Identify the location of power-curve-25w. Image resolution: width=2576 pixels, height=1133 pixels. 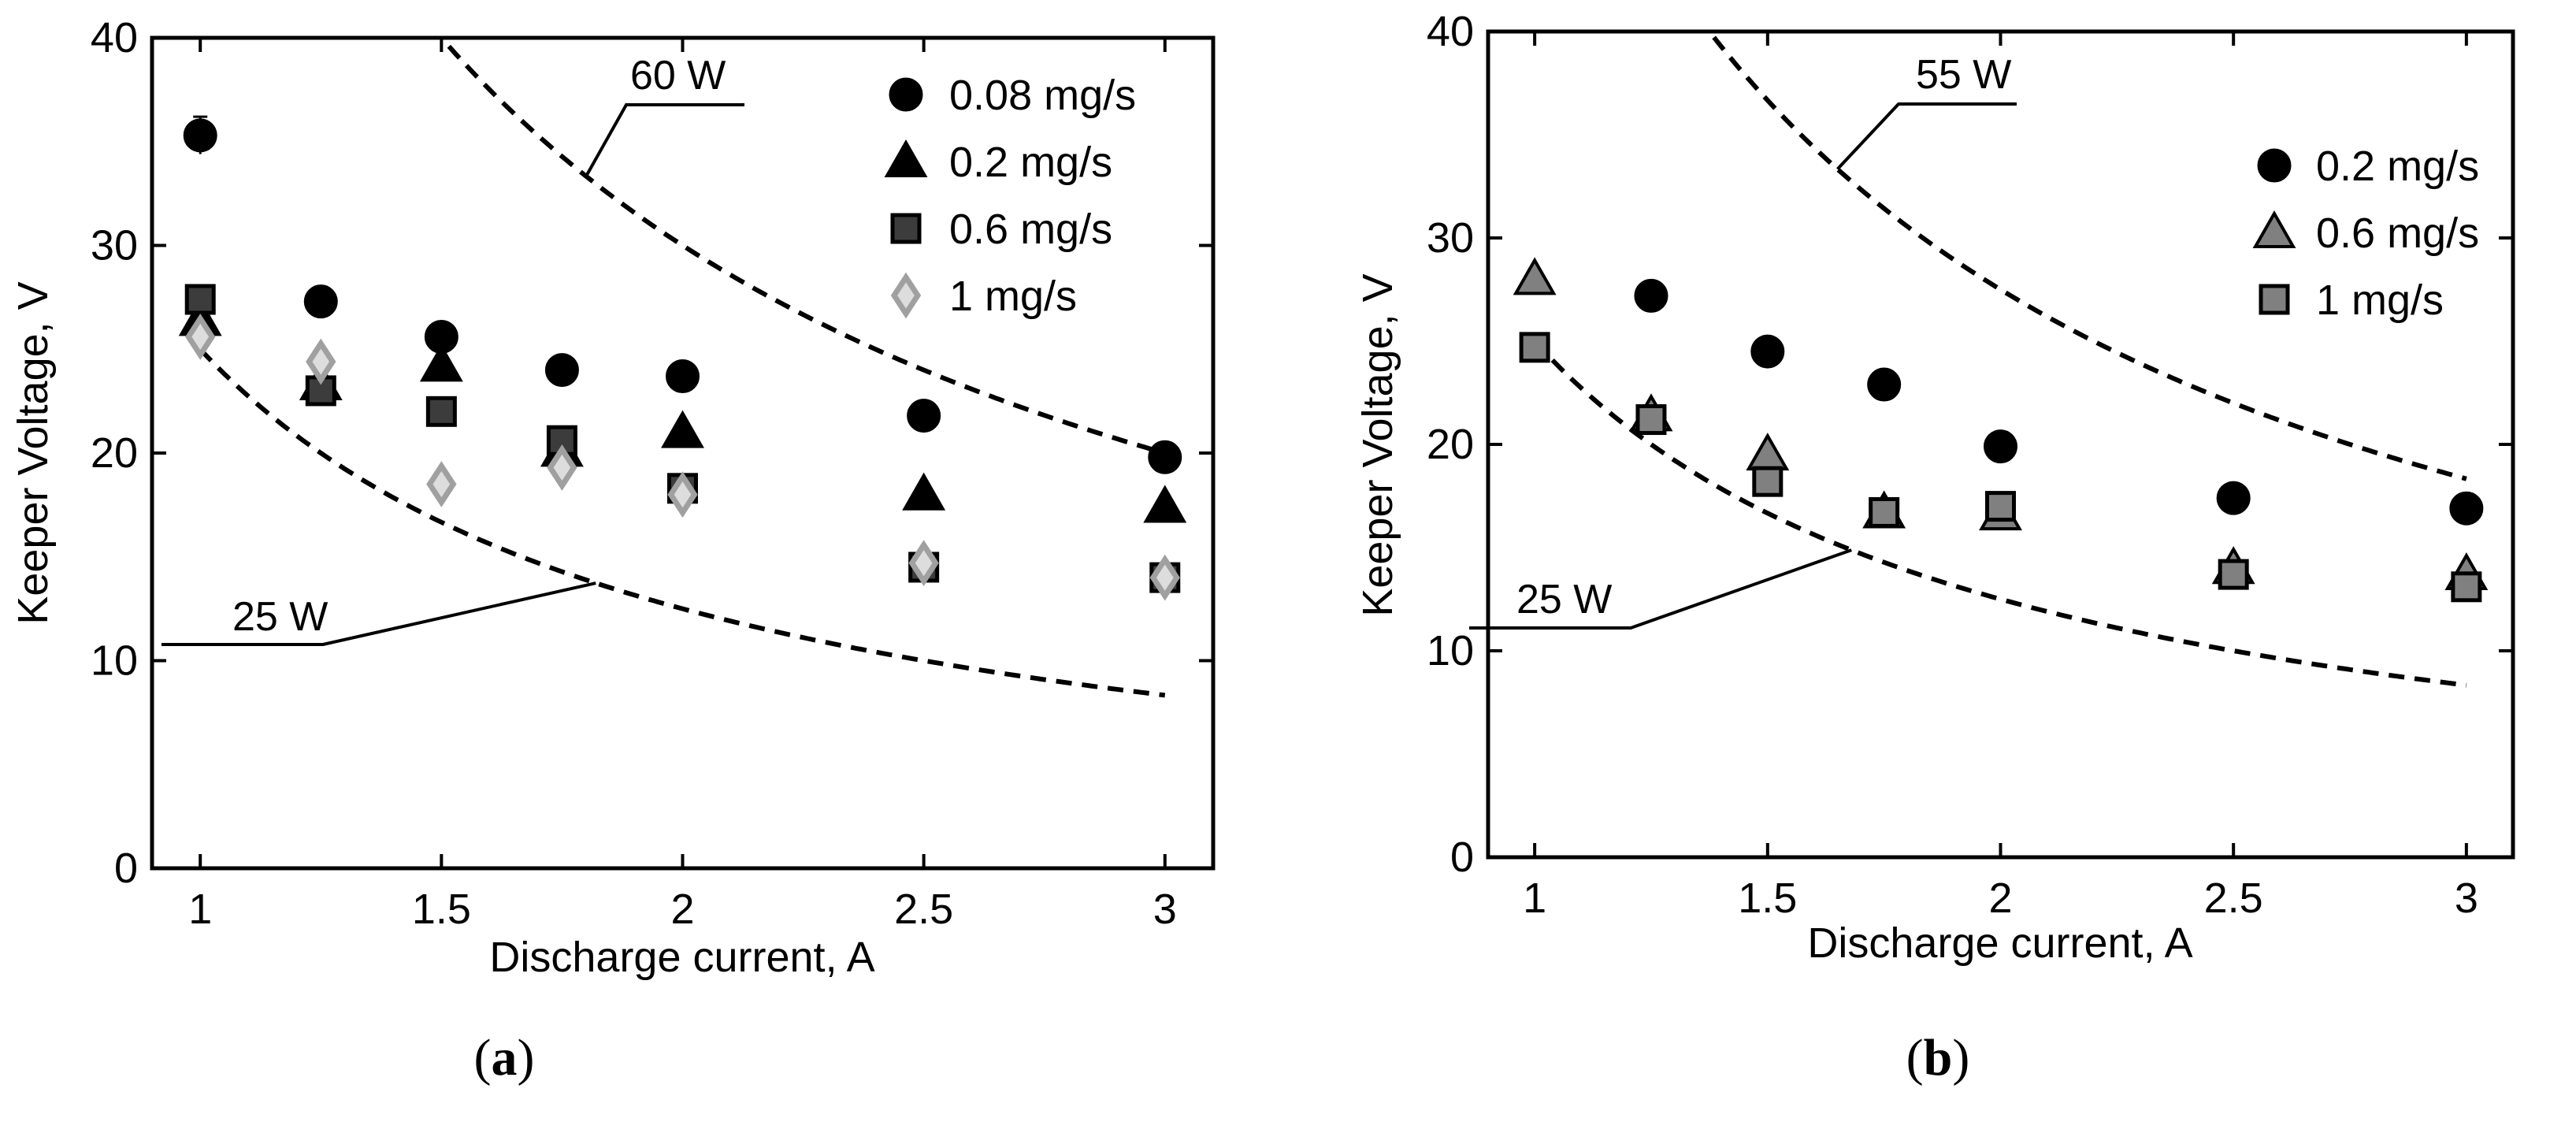
(682, 523).